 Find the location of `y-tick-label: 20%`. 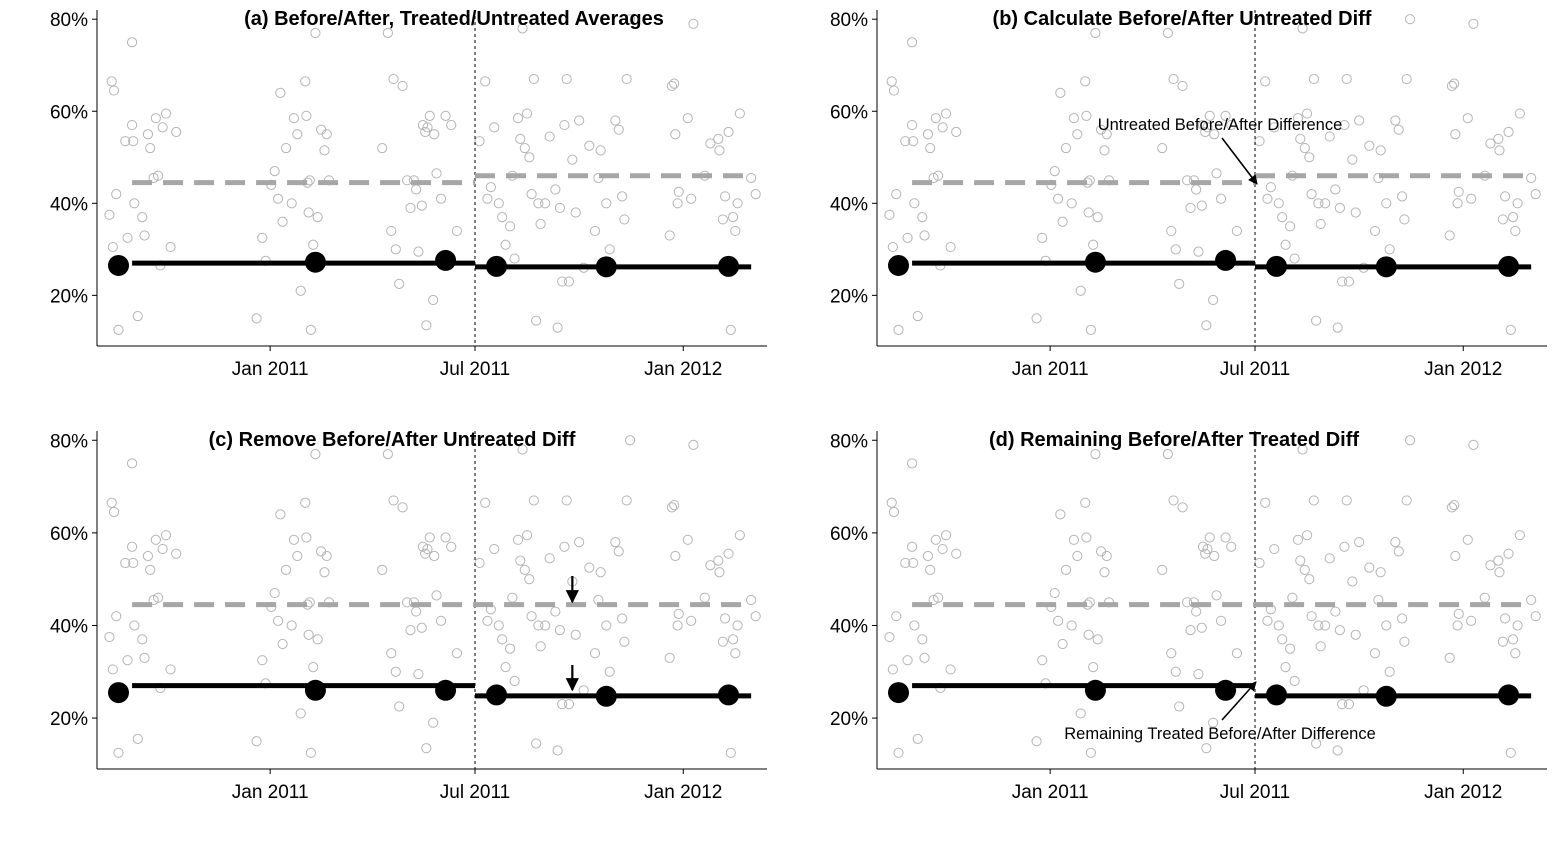

y-tick-label: 20% is located at coordinates (69, 296).